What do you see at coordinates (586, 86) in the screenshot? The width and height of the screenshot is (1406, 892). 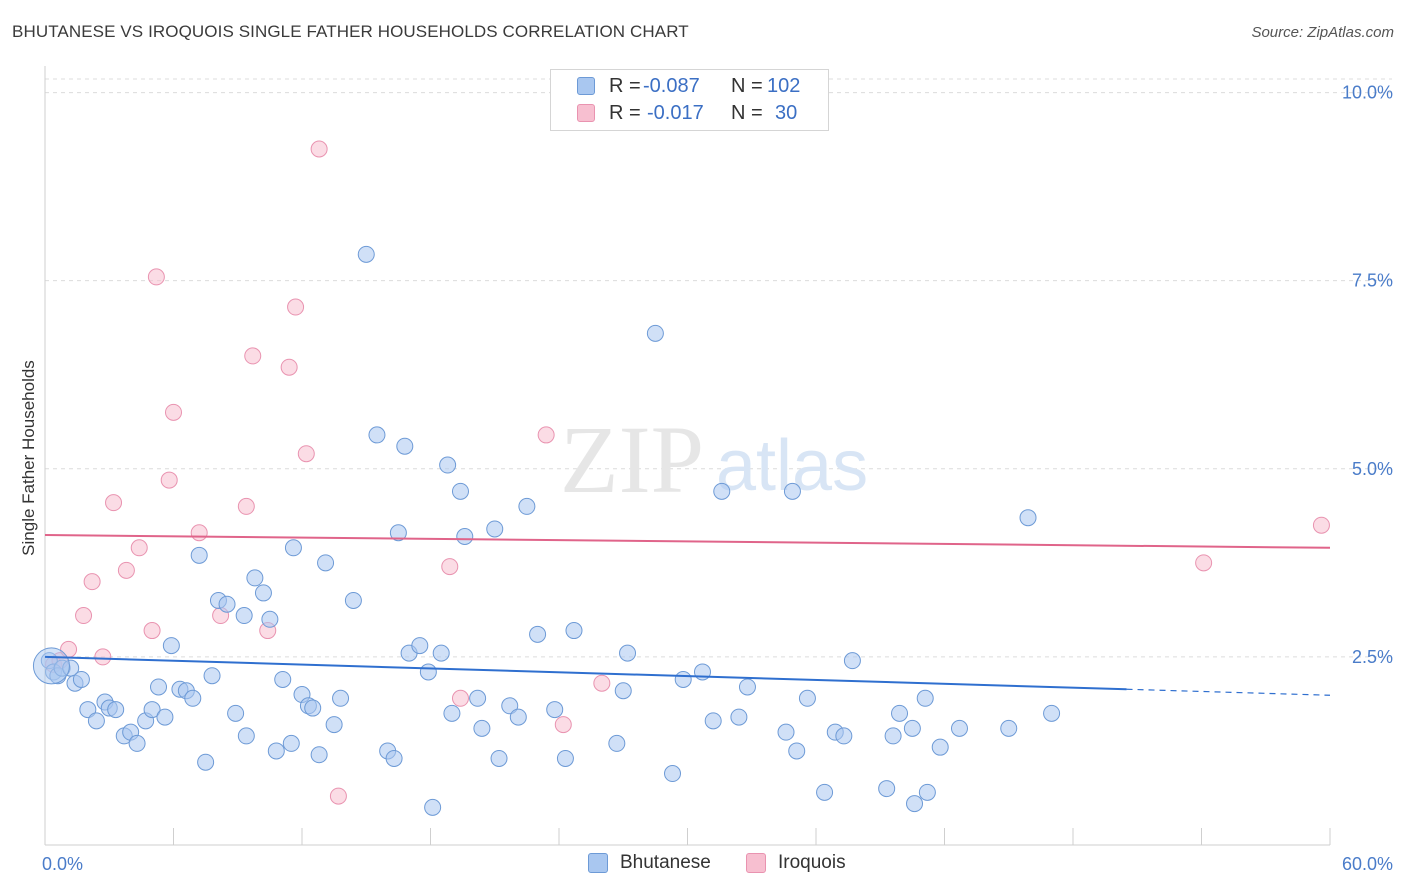 I see `legend-swatch-bhutanese` at bounding box center [586, 86].